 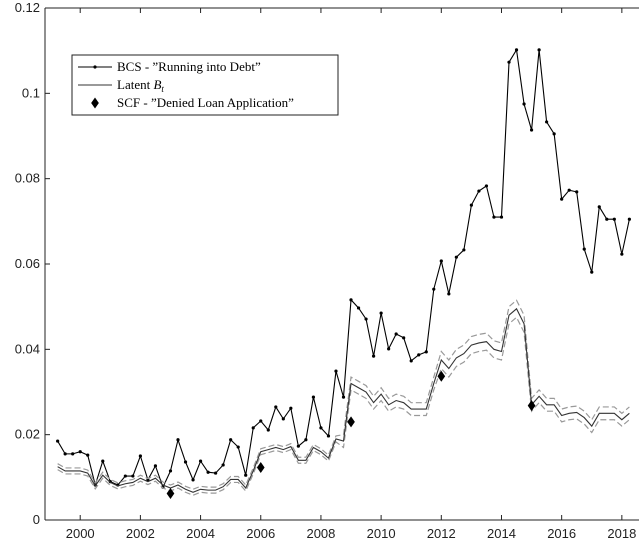 I want to click on y-tick-label: 0.1, so click(x=31, y=92).